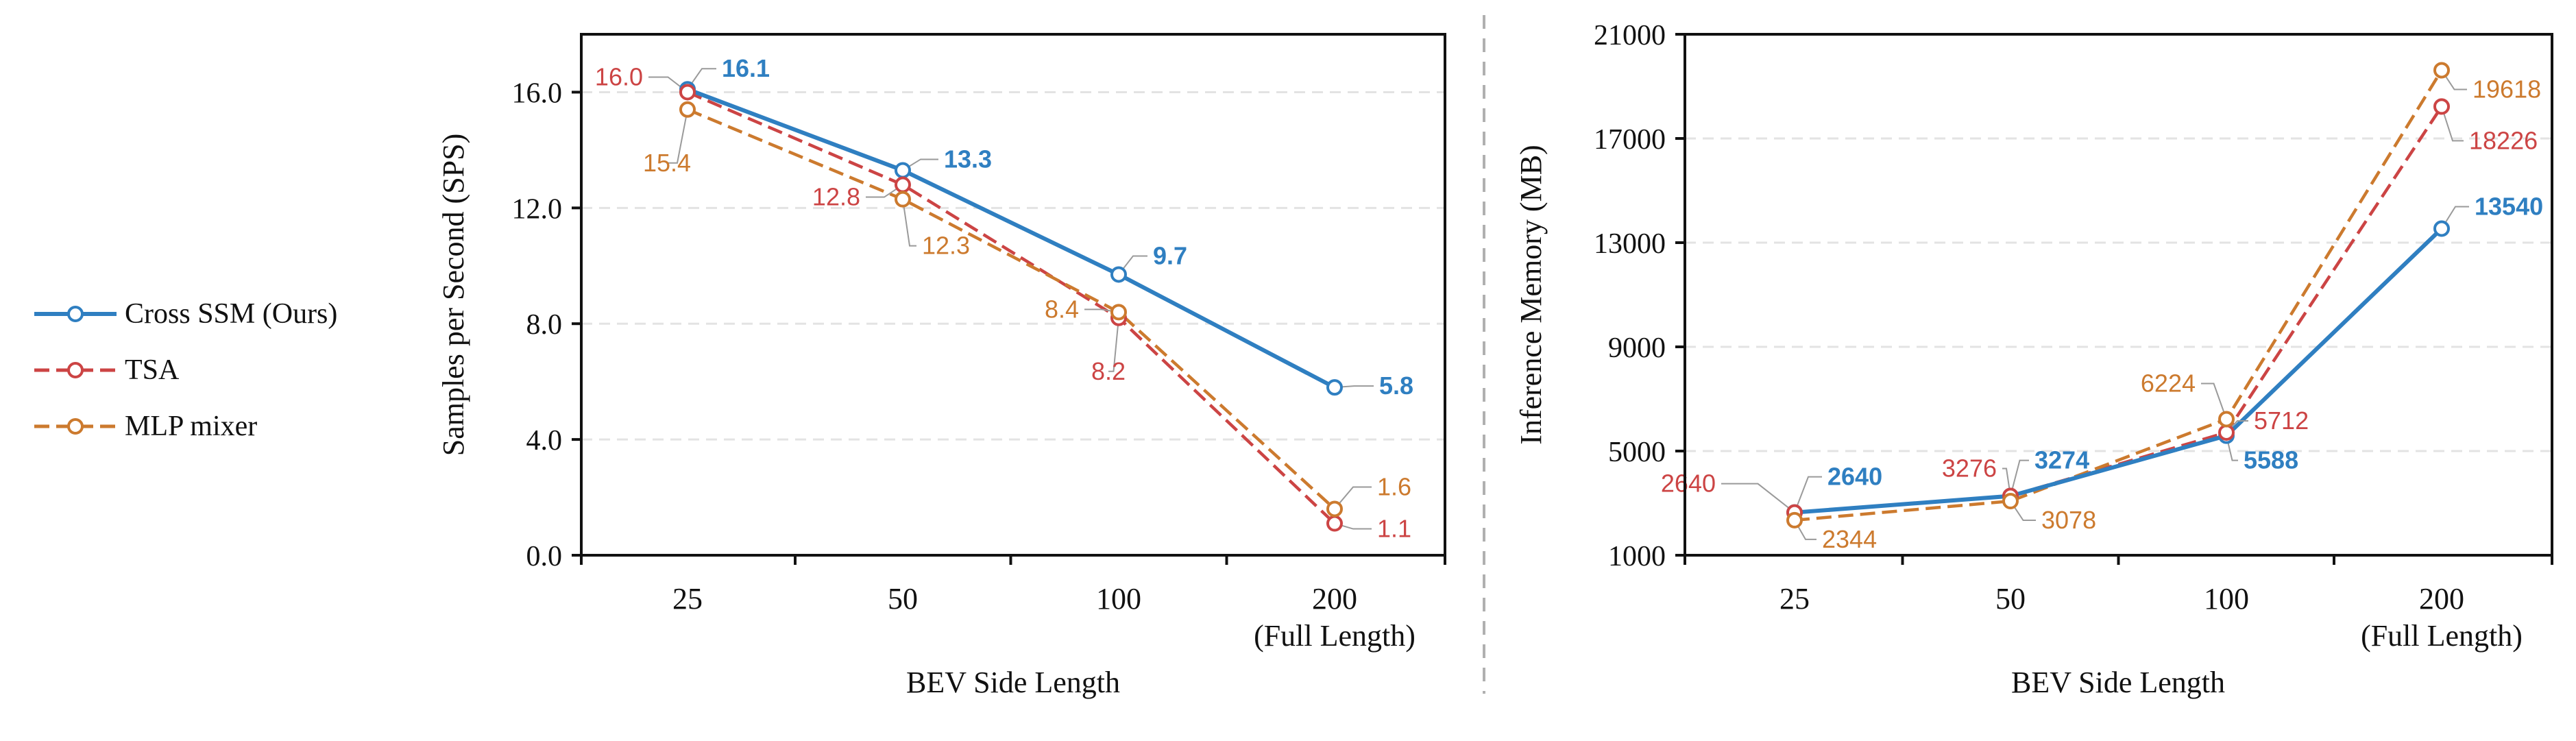 The image size is (2576, 741). What do you see at coordinates (946, 246) in the screenshot?
I see `data-label: 12.3` at bounding box center [946, 246].